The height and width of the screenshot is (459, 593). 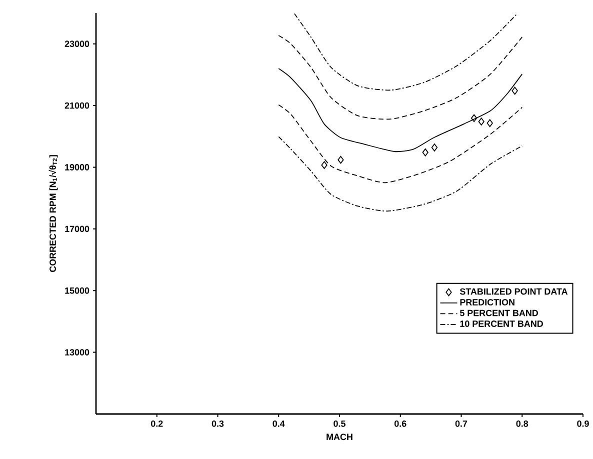 What do you see at coordinates (157, 423) in the screenshot?
I see `x-tick-label: 0.2` at bounding box center [157, 423].